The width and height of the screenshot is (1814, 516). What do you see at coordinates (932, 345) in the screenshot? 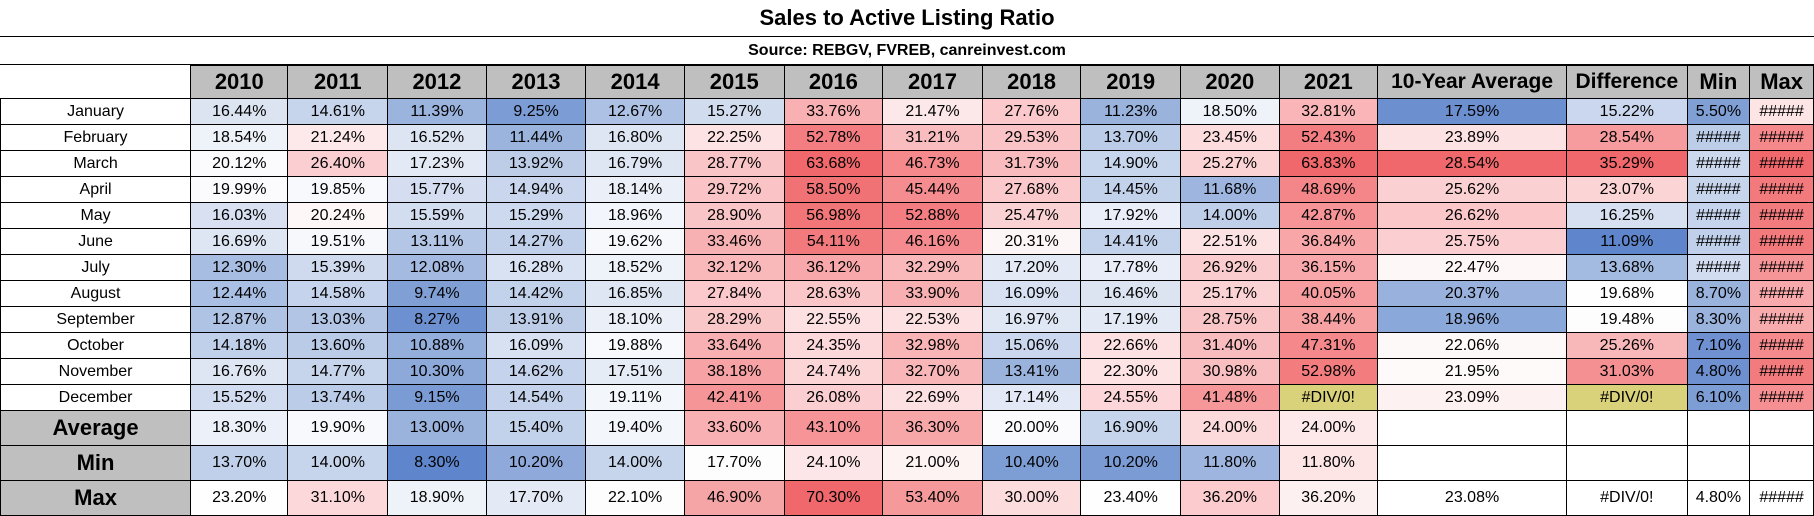
I see `value-cell: 32.98%` at bounding box center [932, 345].